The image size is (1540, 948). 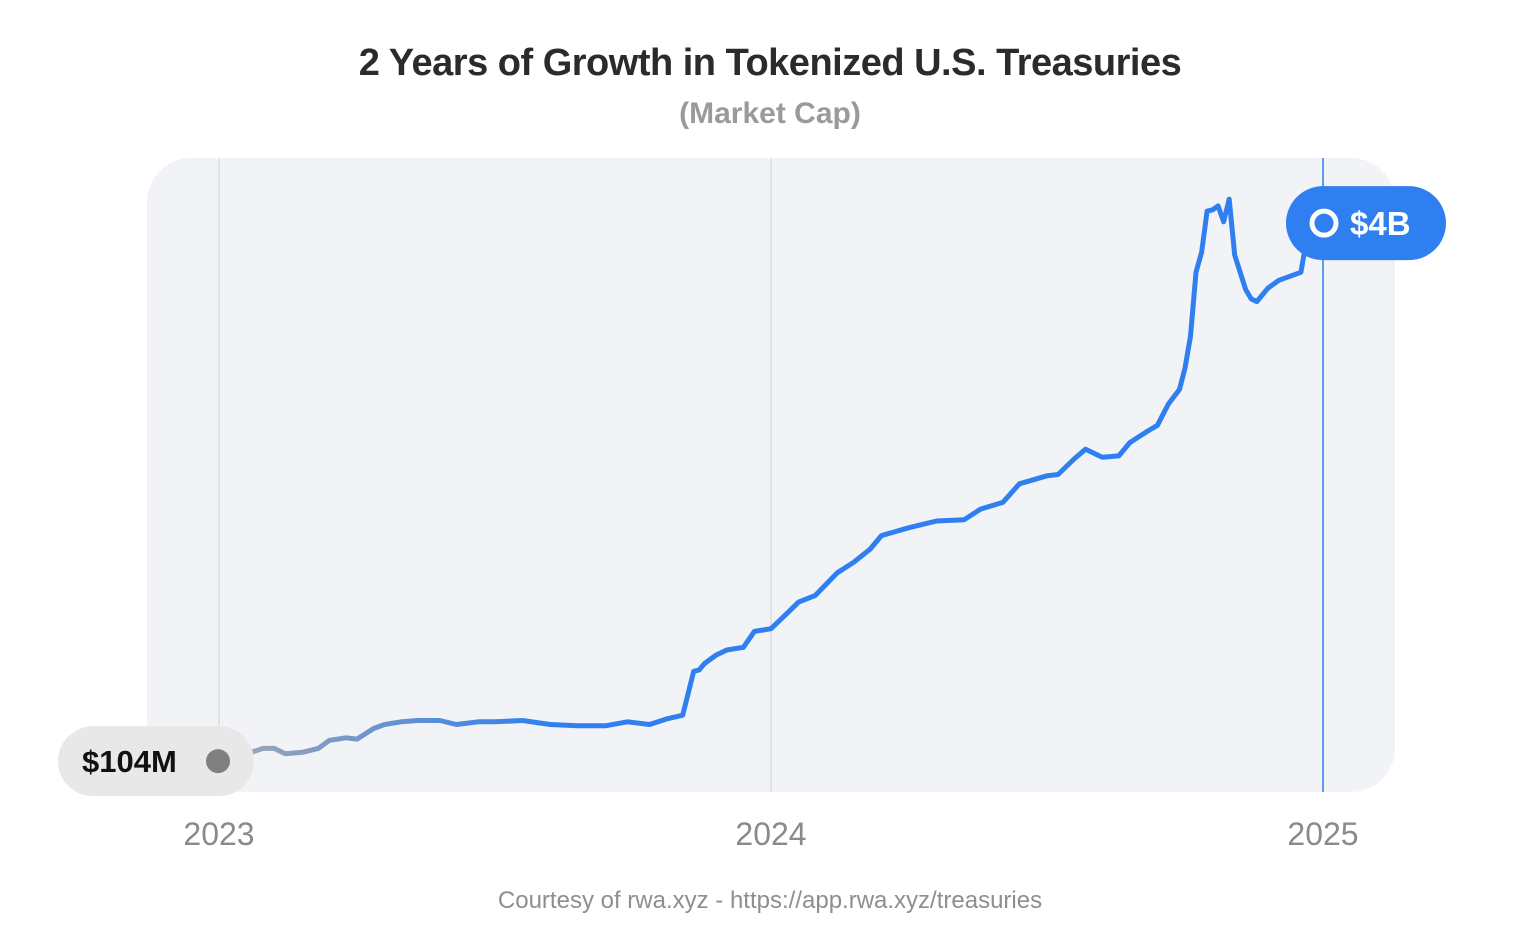 I want to click on chart-subtitle: (Market Cap), so click(x=770, y=113).